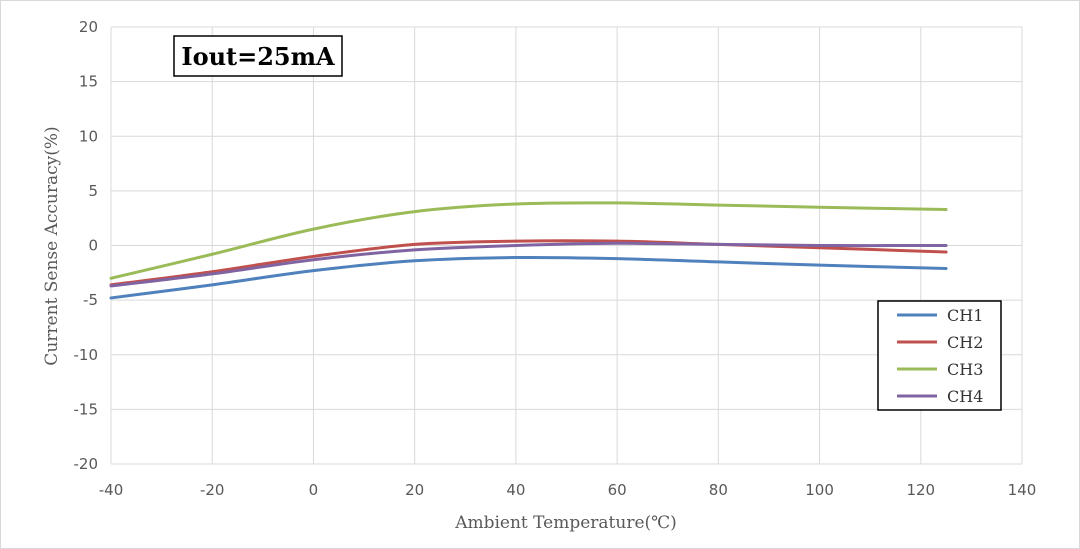  Describe the element at coordinates (965, 396) in the screenshot. I see `legend-label-ch4: CH4` at that location.